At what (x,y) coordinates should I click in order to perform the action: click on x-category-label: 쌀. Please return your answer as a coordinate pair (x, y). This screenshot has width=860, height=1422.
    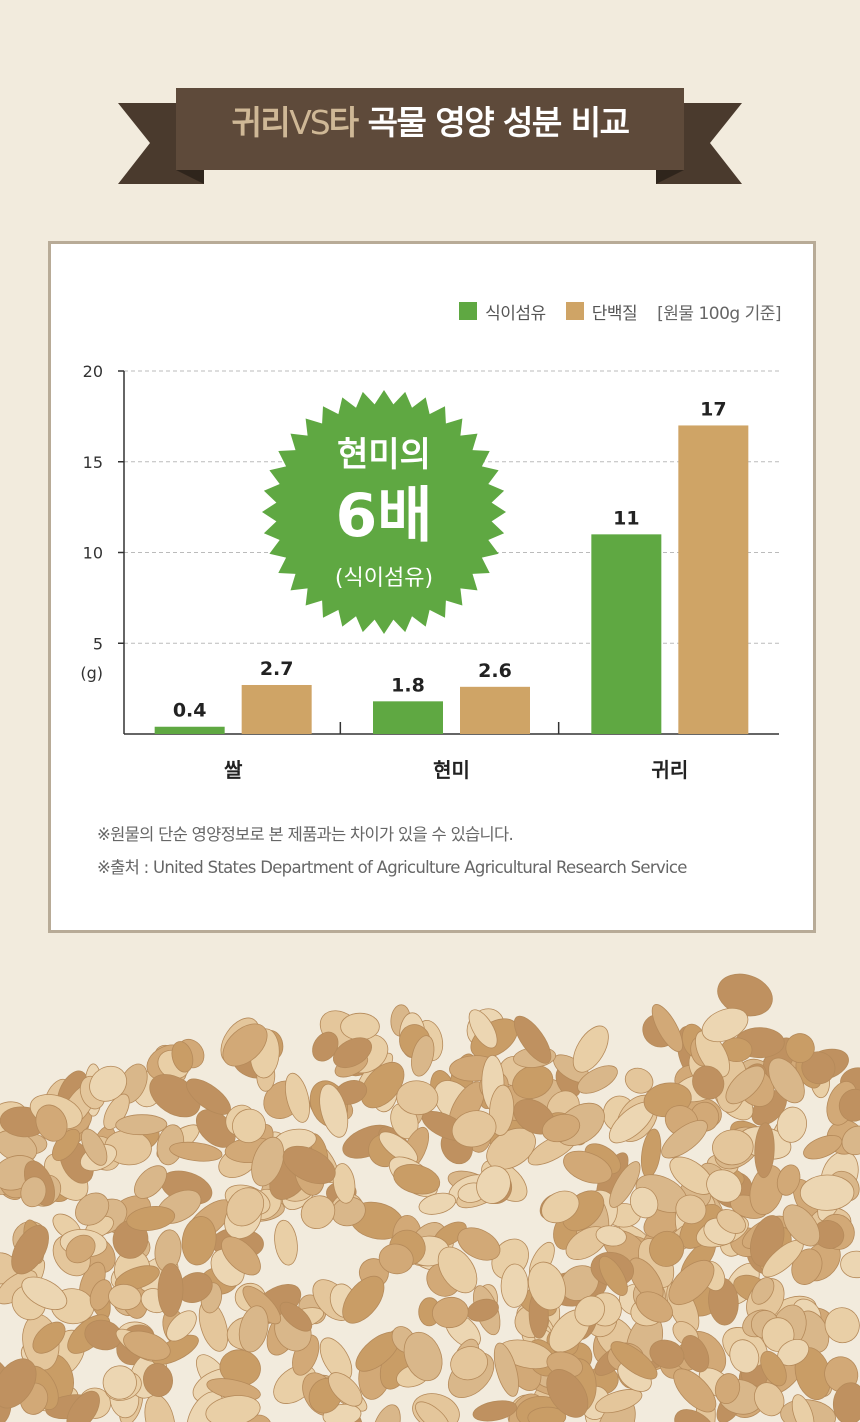
    Looking at the image, I should click on (233, 770).